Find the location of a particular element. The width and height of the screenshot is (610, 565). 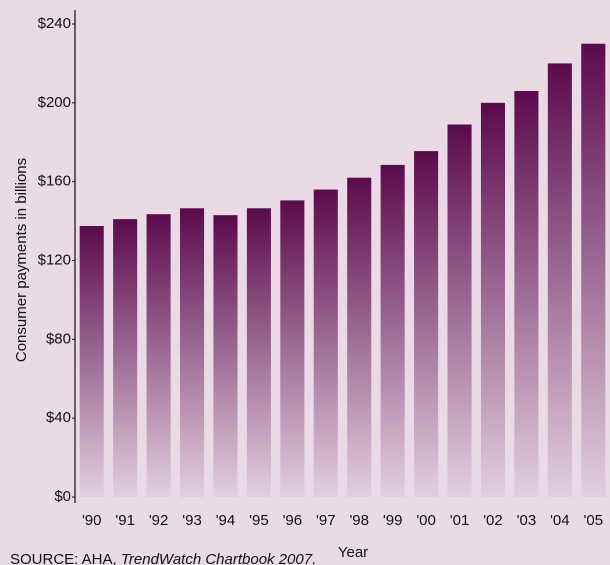

x-tick-label: '04 is located at coordinates (560, 520).